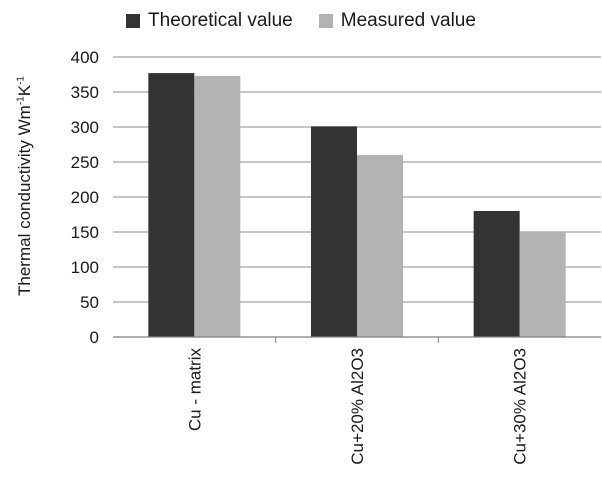 The image size is (602, 489). I want to click on y-tick-label-300: 300, so click(85, 127).